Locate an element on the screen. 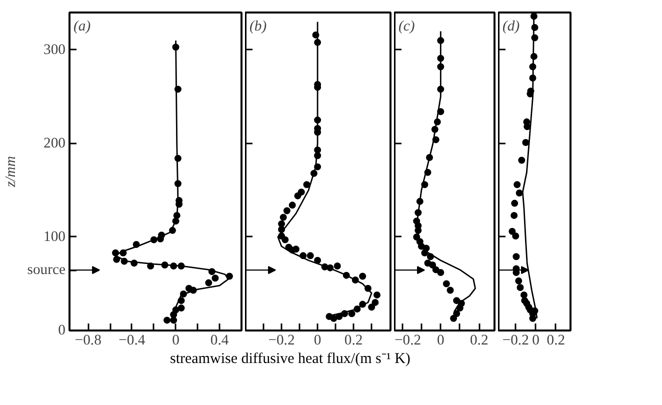 Image resolution: width=662 pixels, height=405 pixels. y-tick-label: 100 is located at coordinates (55, 236).